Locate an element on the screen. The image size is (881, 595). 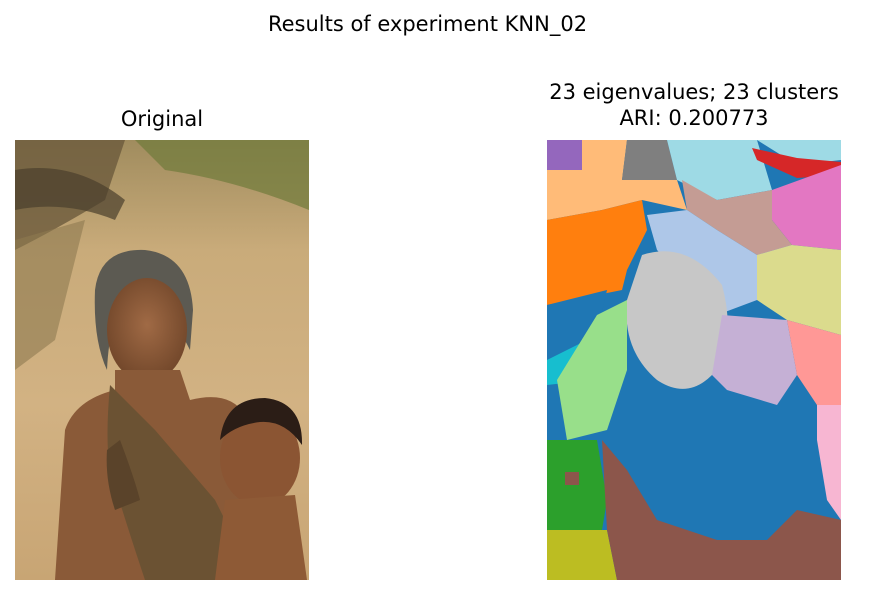
segmentation-title-line2: ARI: 0.200773 is located at coordinates (694, 118).